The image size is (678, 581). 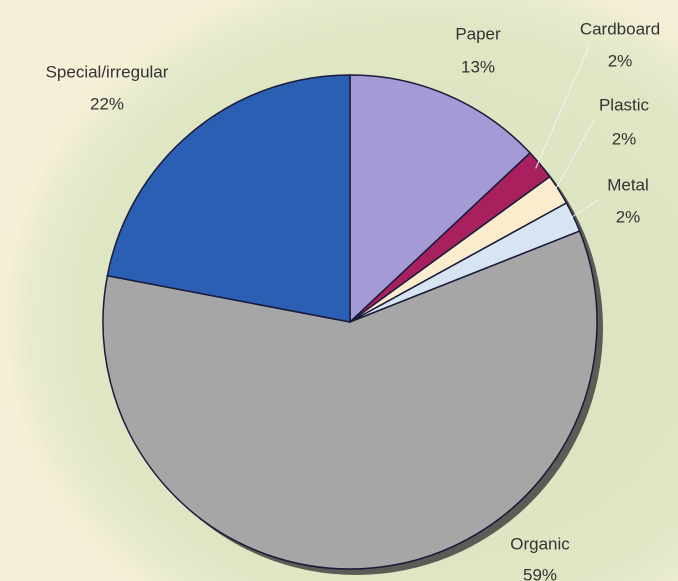 What do you see at coordinates (620, 28) in the screenshot?
I see `slice-label: Cardboard` at bounding box center [620, 28].